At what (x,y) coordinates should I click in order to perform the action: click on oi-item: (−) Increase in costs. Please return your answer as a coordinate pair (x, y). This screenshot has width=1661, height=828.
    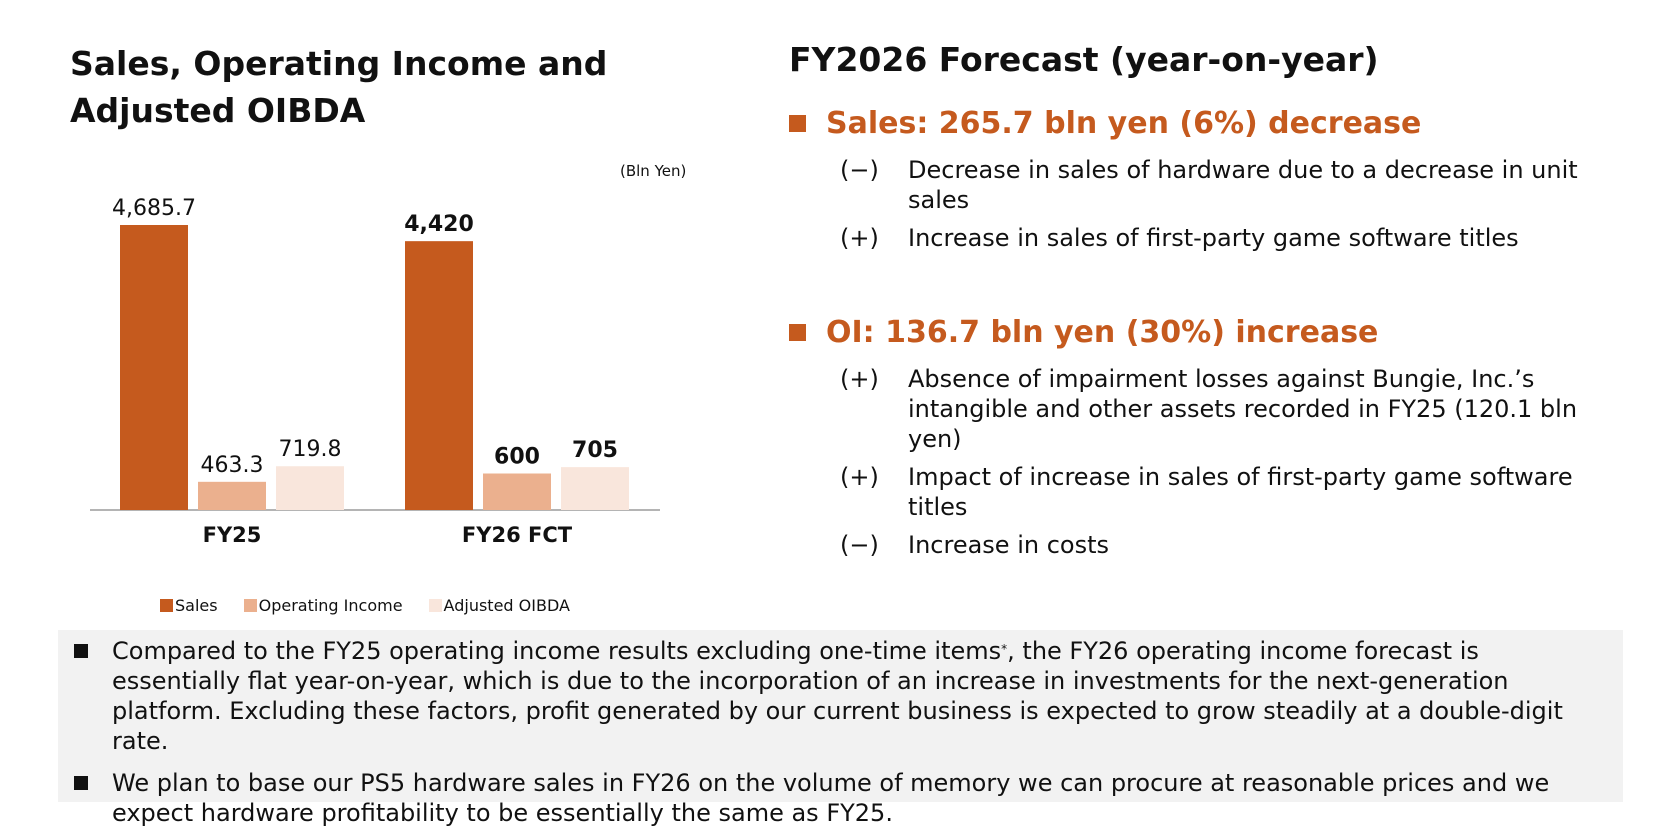
    Looking at the image, I should click on (1193, 545).